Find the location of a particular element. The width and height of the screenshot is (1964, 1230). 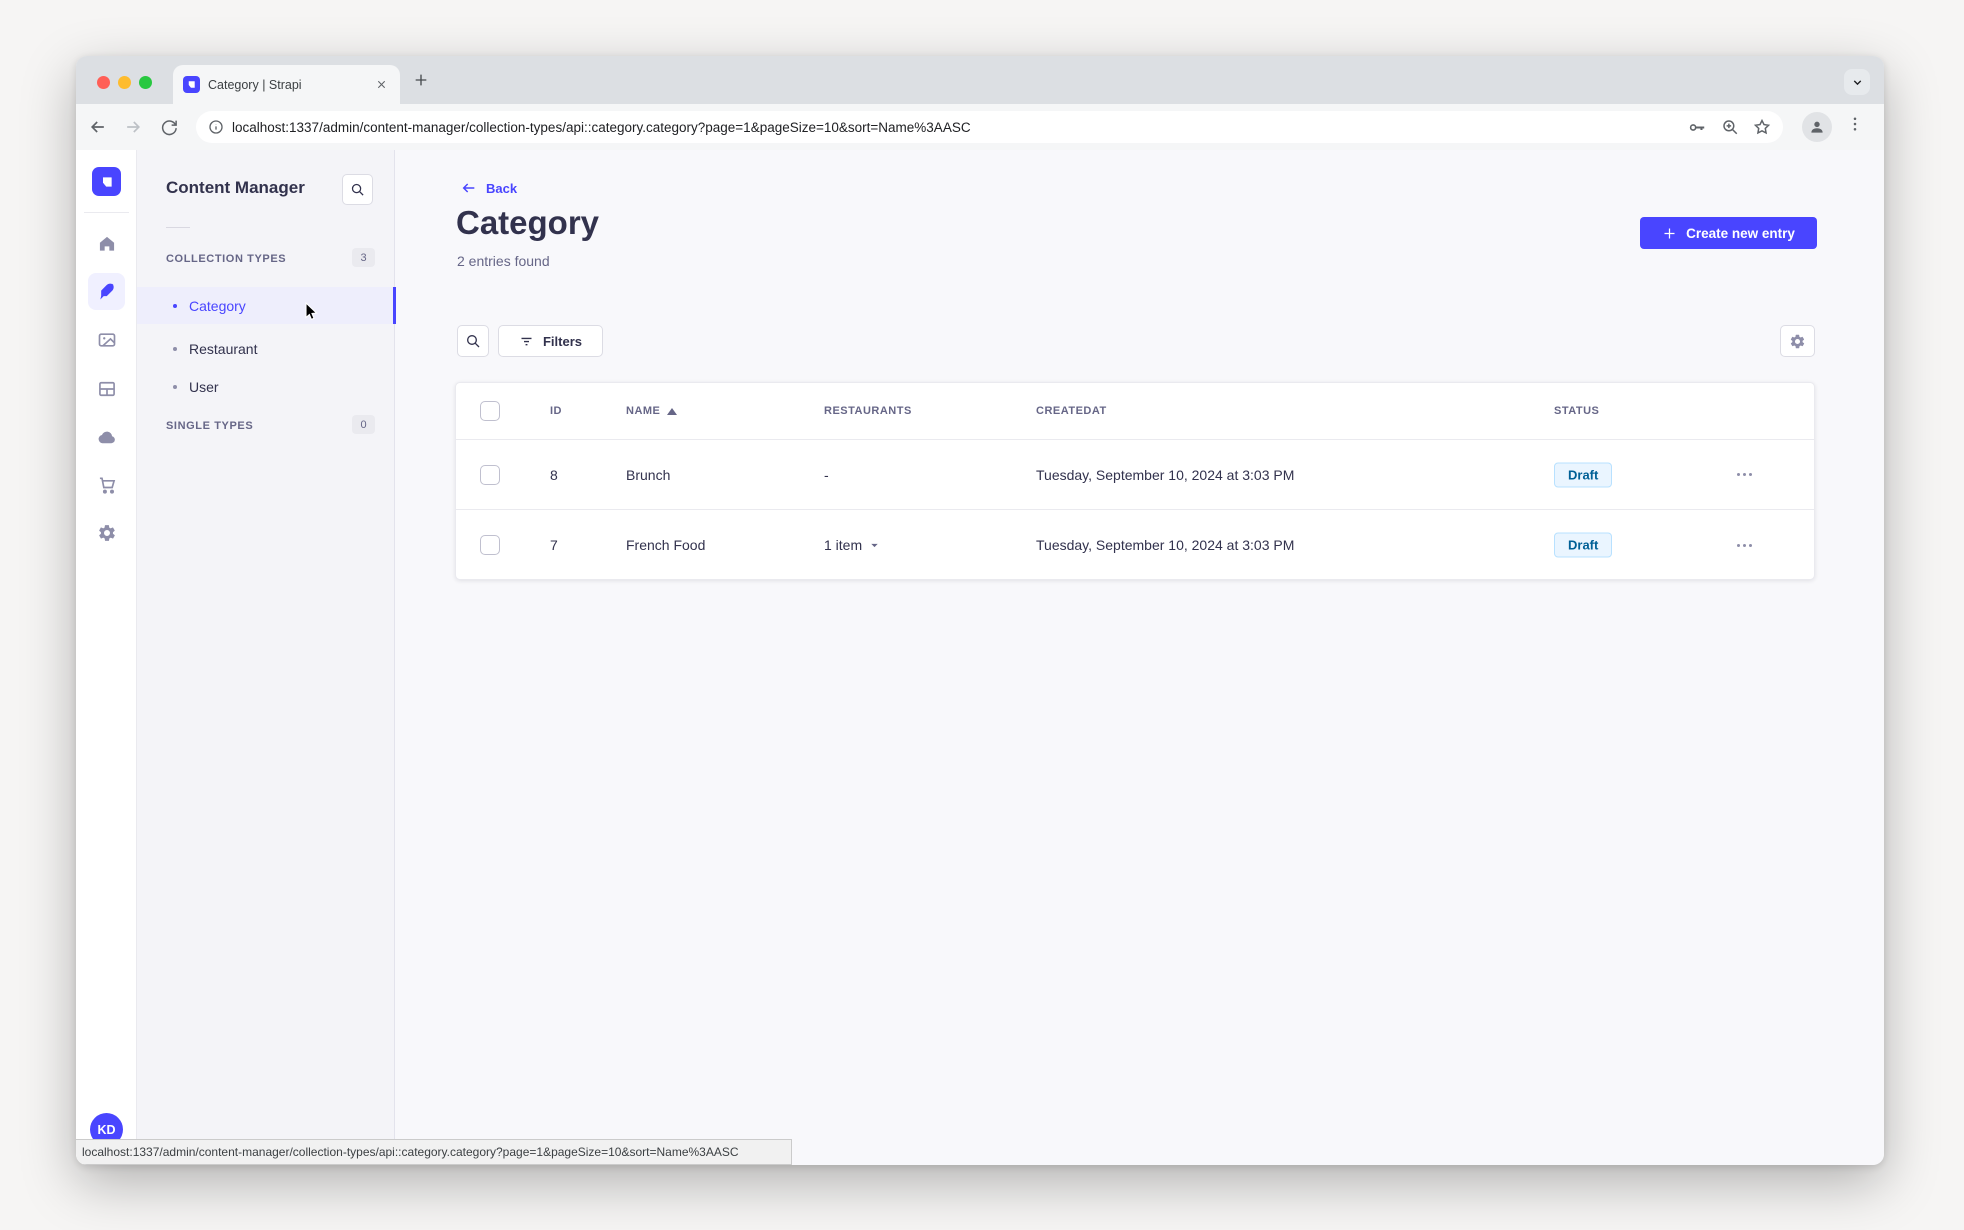

single-types-header: SINGLE TYPES is located at coordinates (210, 426).